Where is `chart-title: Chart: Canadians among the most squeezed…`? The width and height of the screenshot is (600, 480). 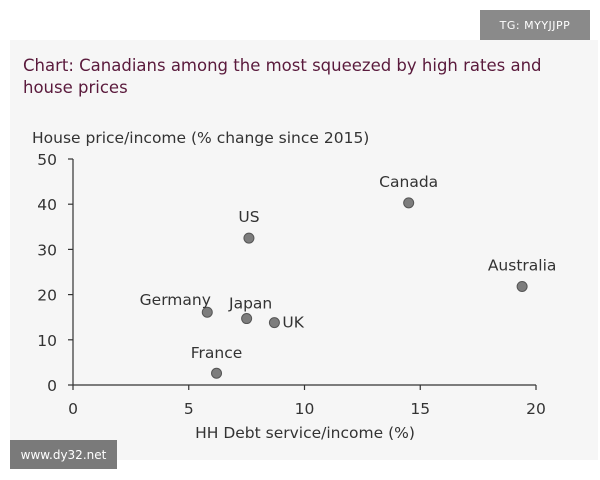
chart-title: Chart: Canadians among the most squeezed… is located at coordinates (282, 76).